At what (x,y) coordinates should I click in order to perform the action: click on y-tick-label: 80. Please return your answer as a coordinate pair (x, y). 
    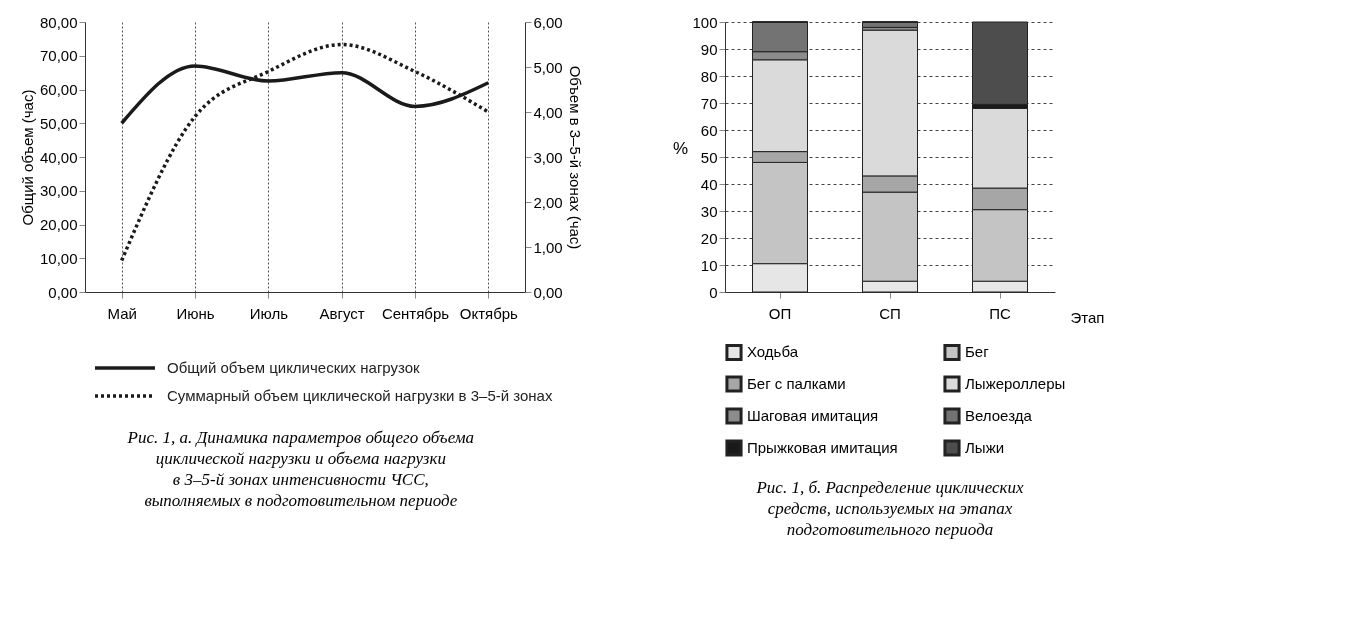
    Looking at the image, I should click on (709, 76).